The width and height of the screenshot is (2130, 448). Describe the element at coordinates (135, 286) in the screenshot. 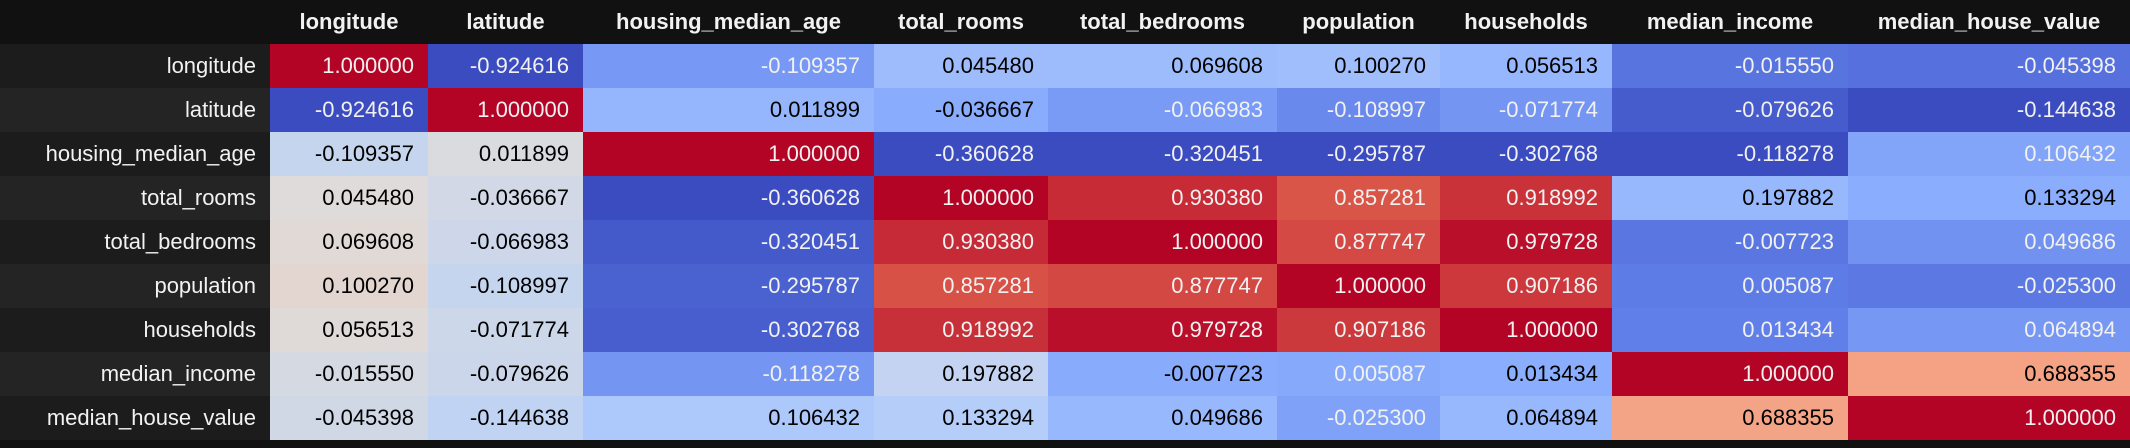

I see `row-header: population` at that location.